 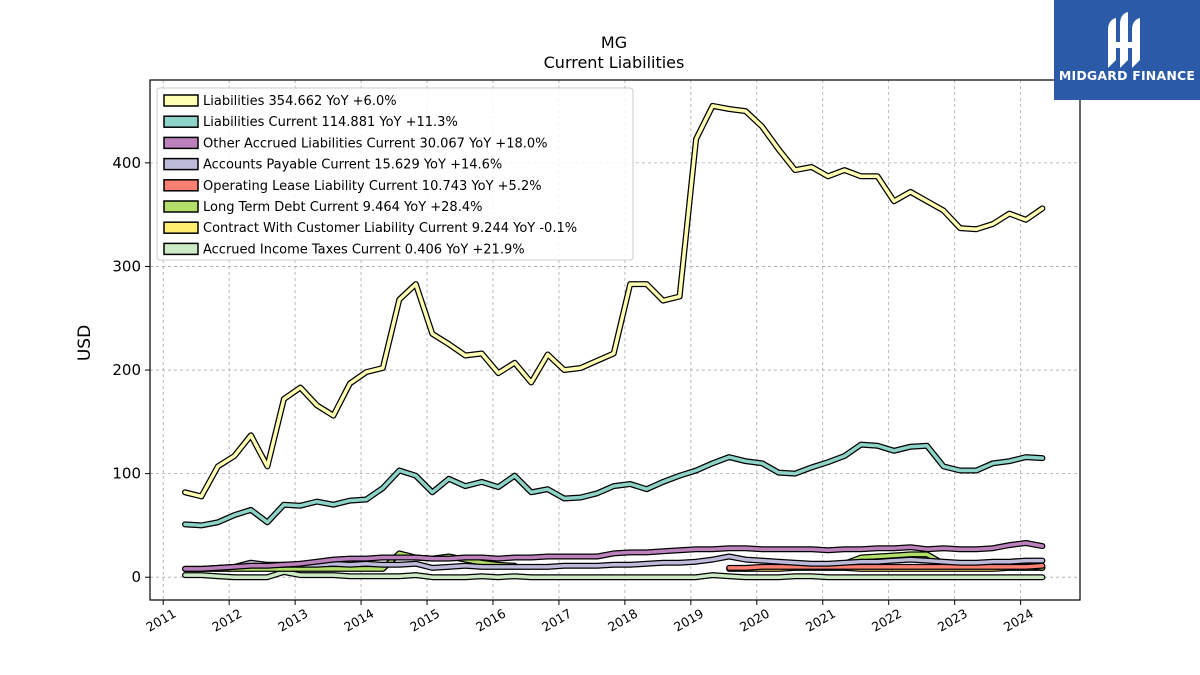 What do you see at coordinates (886, 620) in the screenshot?
I see `x-tick-label: 2022` at bounding box center [886, 620].